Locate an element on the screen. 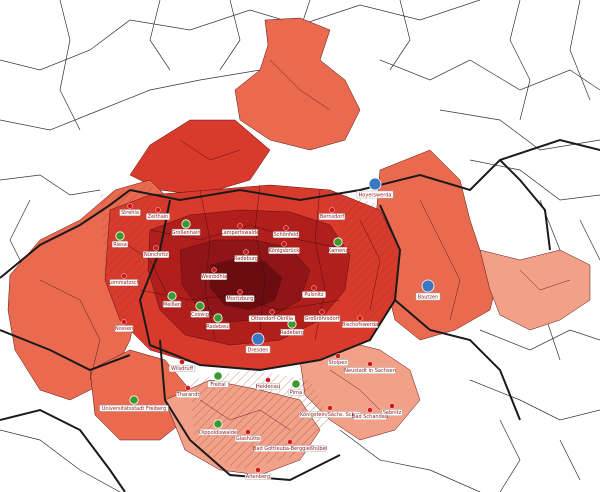  city-meißen: Meißen is located at coordinates (172, 299).